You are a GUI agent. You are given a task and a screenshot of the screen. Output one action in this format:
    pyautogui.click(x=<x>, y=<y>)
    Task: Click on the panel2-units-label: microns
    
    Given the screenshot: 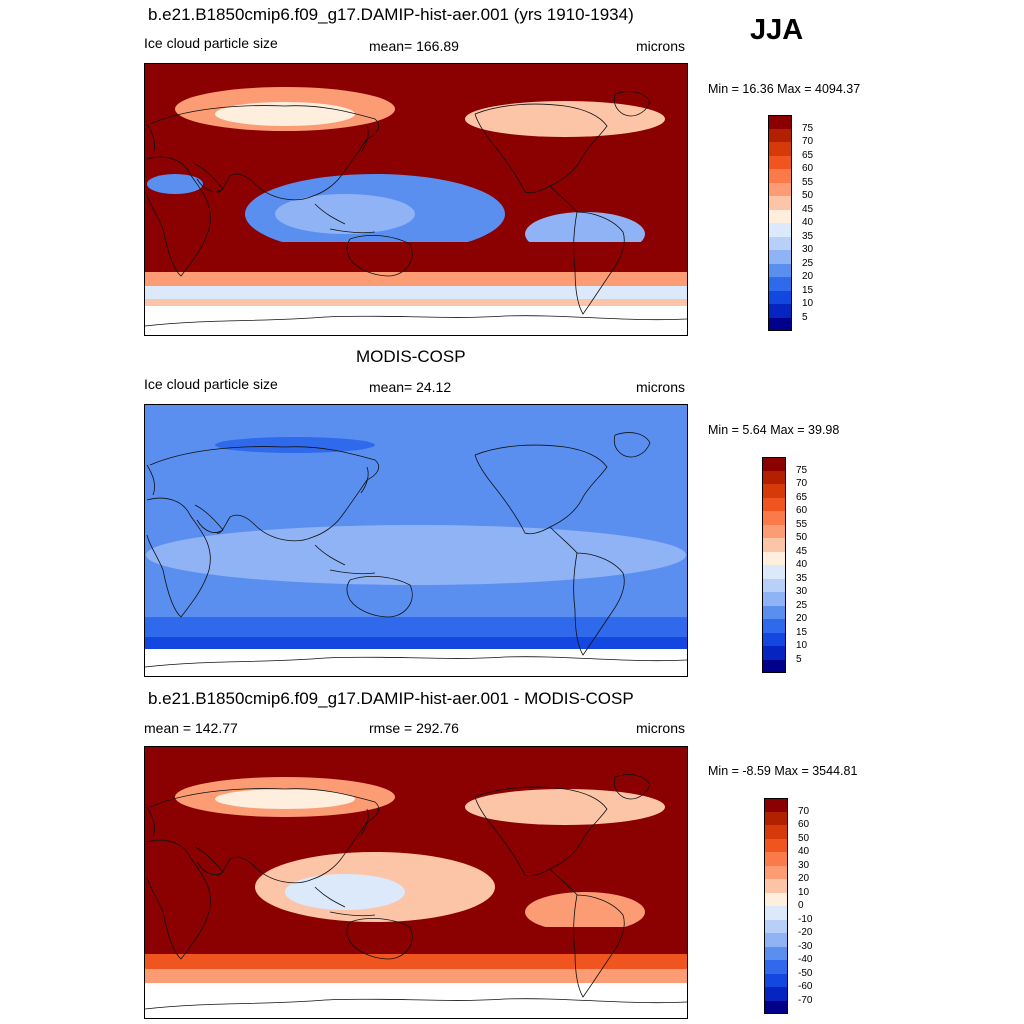 What is the action you would take?
    pyautogui.click(x=661, y=387)
    